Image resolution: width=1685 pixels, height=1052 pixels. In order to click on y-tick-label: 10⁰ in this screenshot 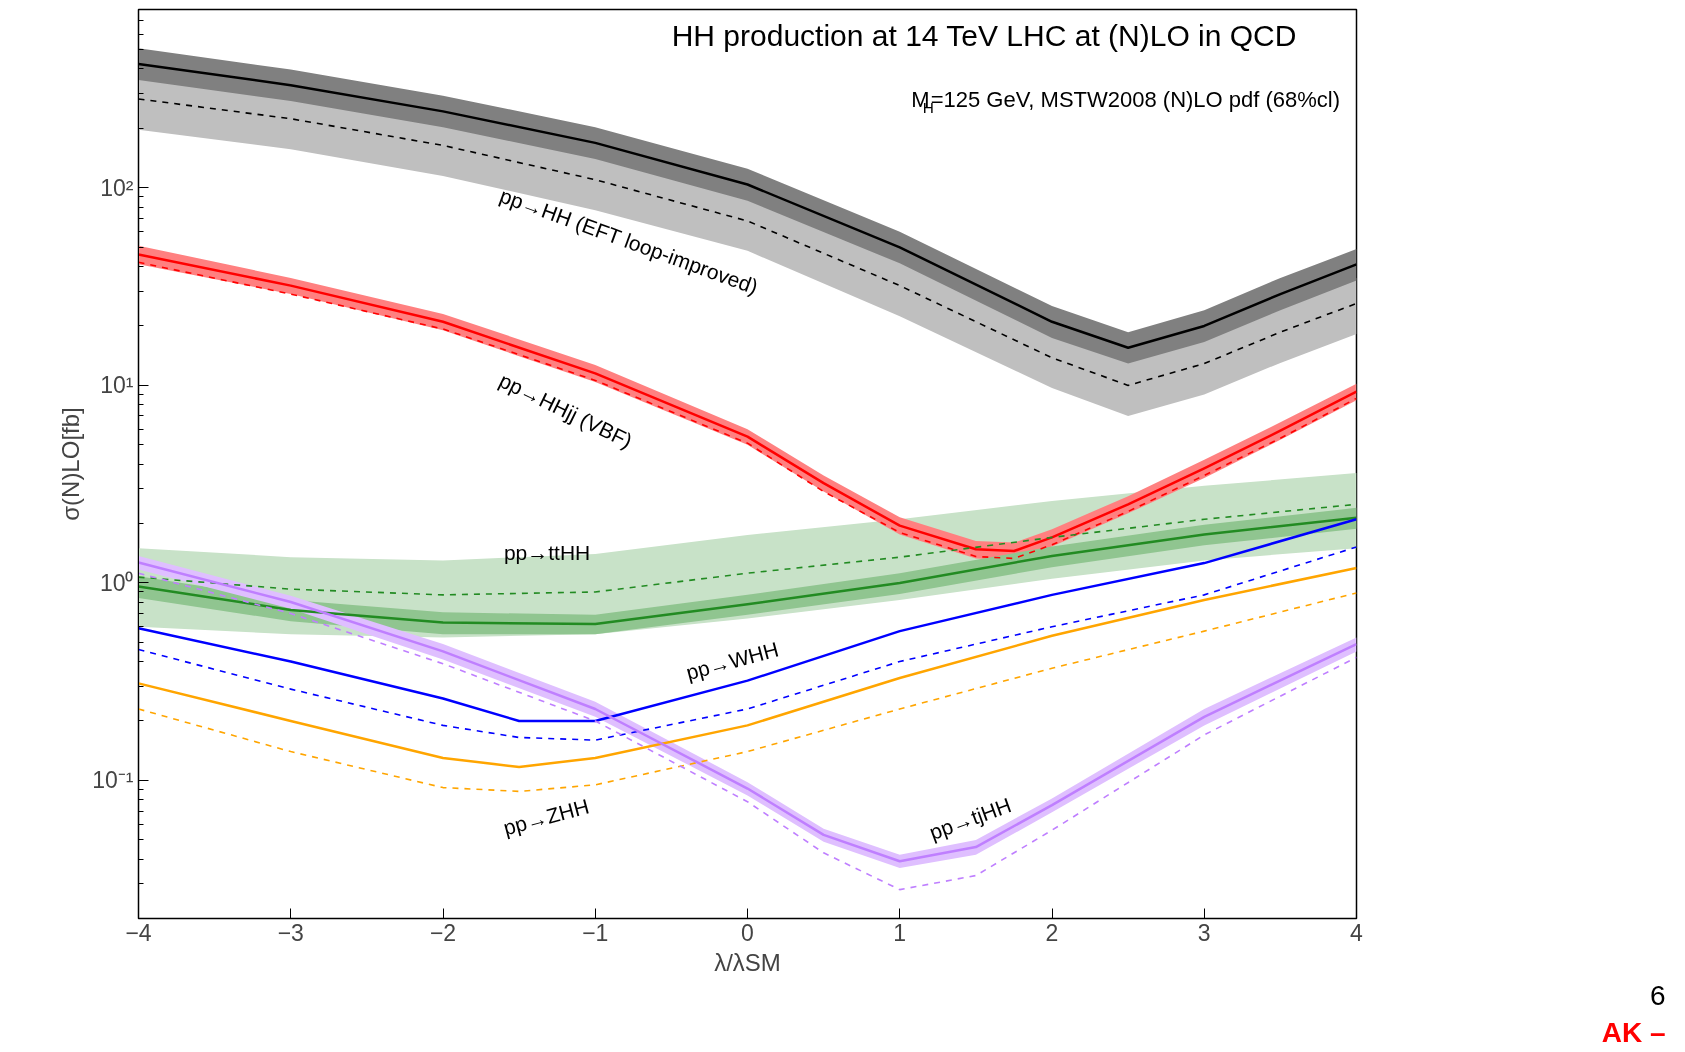, I will do `click(116, 582)`.